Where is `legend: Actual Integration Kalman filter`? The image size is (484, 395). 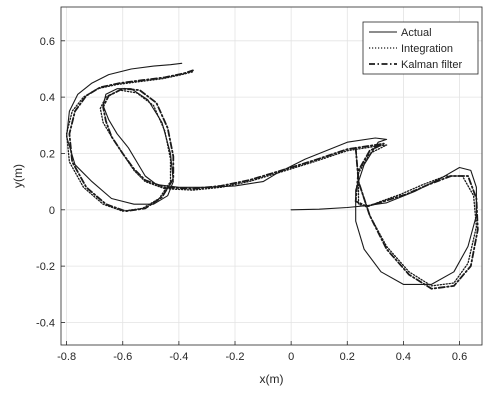
legend: Actual Integration Kalman filter is located at coordinates (420, 48).